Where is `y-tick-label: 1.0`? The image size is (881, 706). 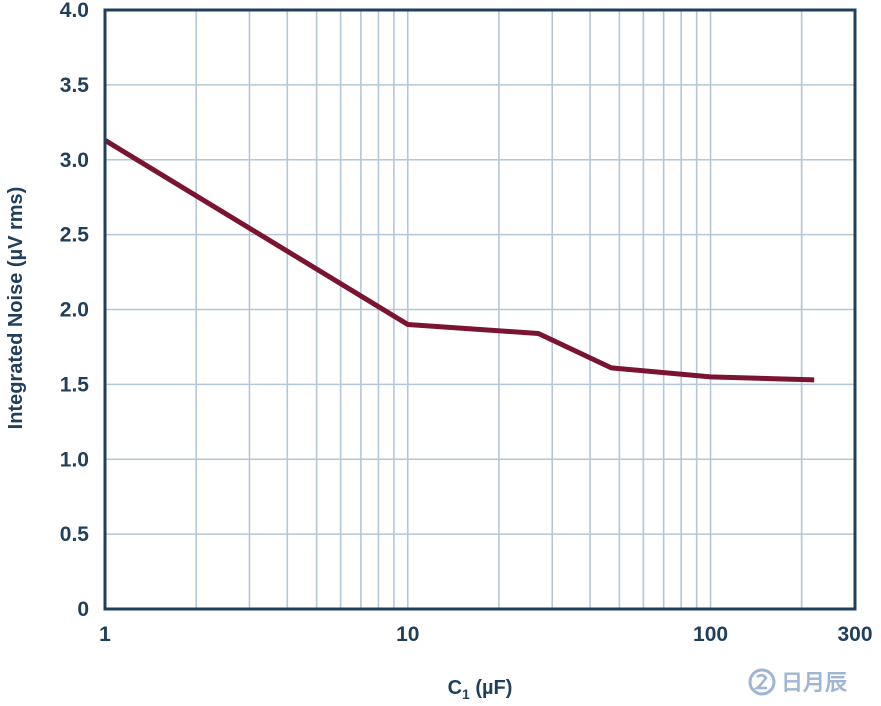 y-tick-label: 1.0 is located at coordinates (74, 459).